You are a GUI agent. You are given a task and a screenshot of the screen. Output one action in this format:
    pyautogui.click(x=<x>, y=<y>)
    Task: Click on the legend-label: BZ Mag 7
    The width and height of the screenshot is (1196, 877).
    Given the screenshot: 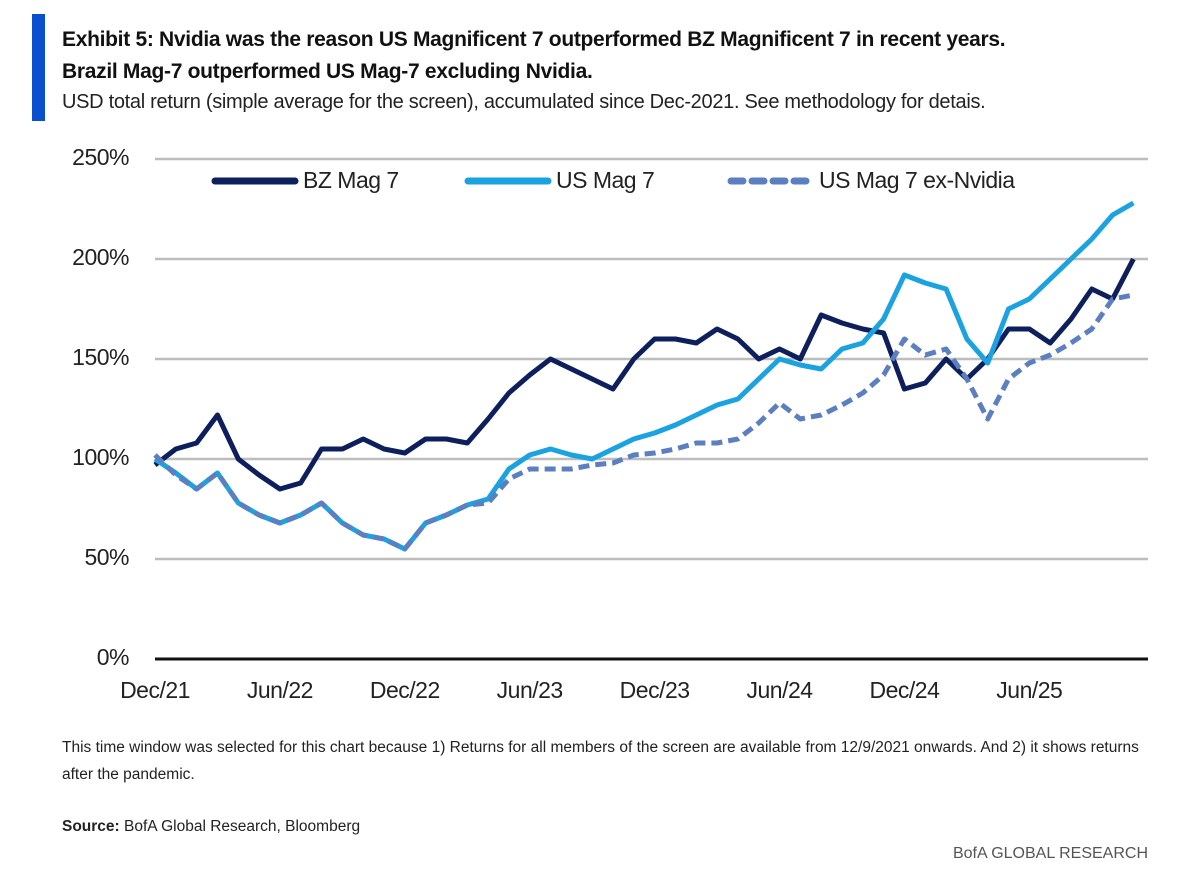 What is the action you would take?
    pyautogui.click(x=351, y=180)
    